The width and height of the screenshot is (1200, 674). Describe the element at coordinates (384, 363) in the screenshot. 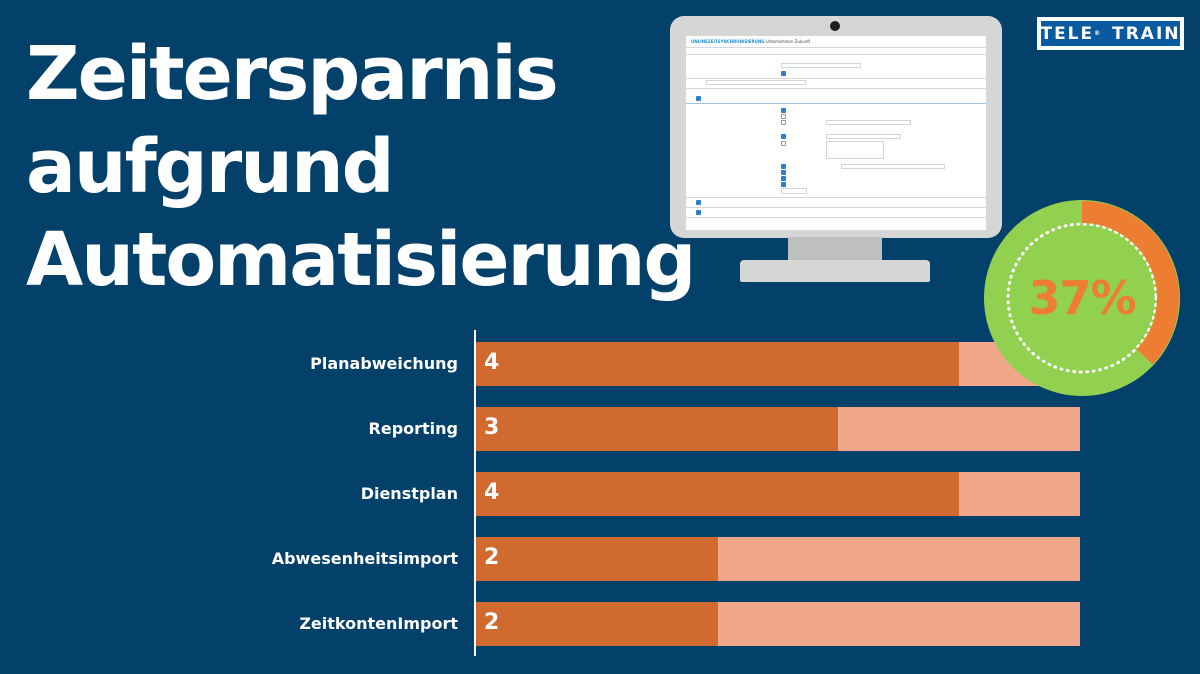

I see `category-label: Planabweichung` at that location.